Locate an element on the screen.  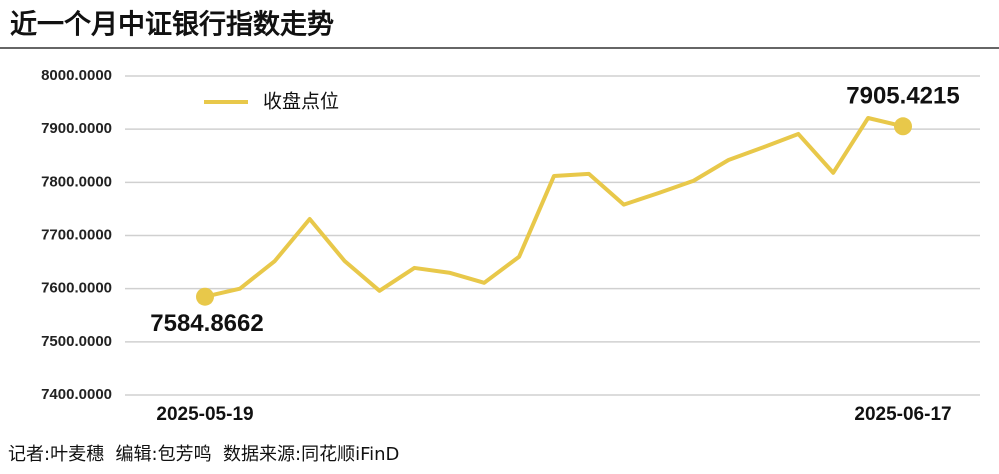
y-tick-label: 8000.0000 is located at coordinates (76, 75).